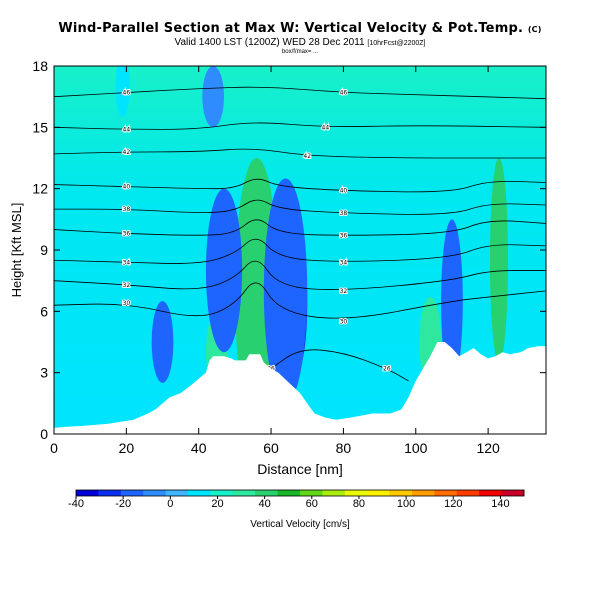  I want to click on theta-contour-label-46-1: 46, so click(344, 93).